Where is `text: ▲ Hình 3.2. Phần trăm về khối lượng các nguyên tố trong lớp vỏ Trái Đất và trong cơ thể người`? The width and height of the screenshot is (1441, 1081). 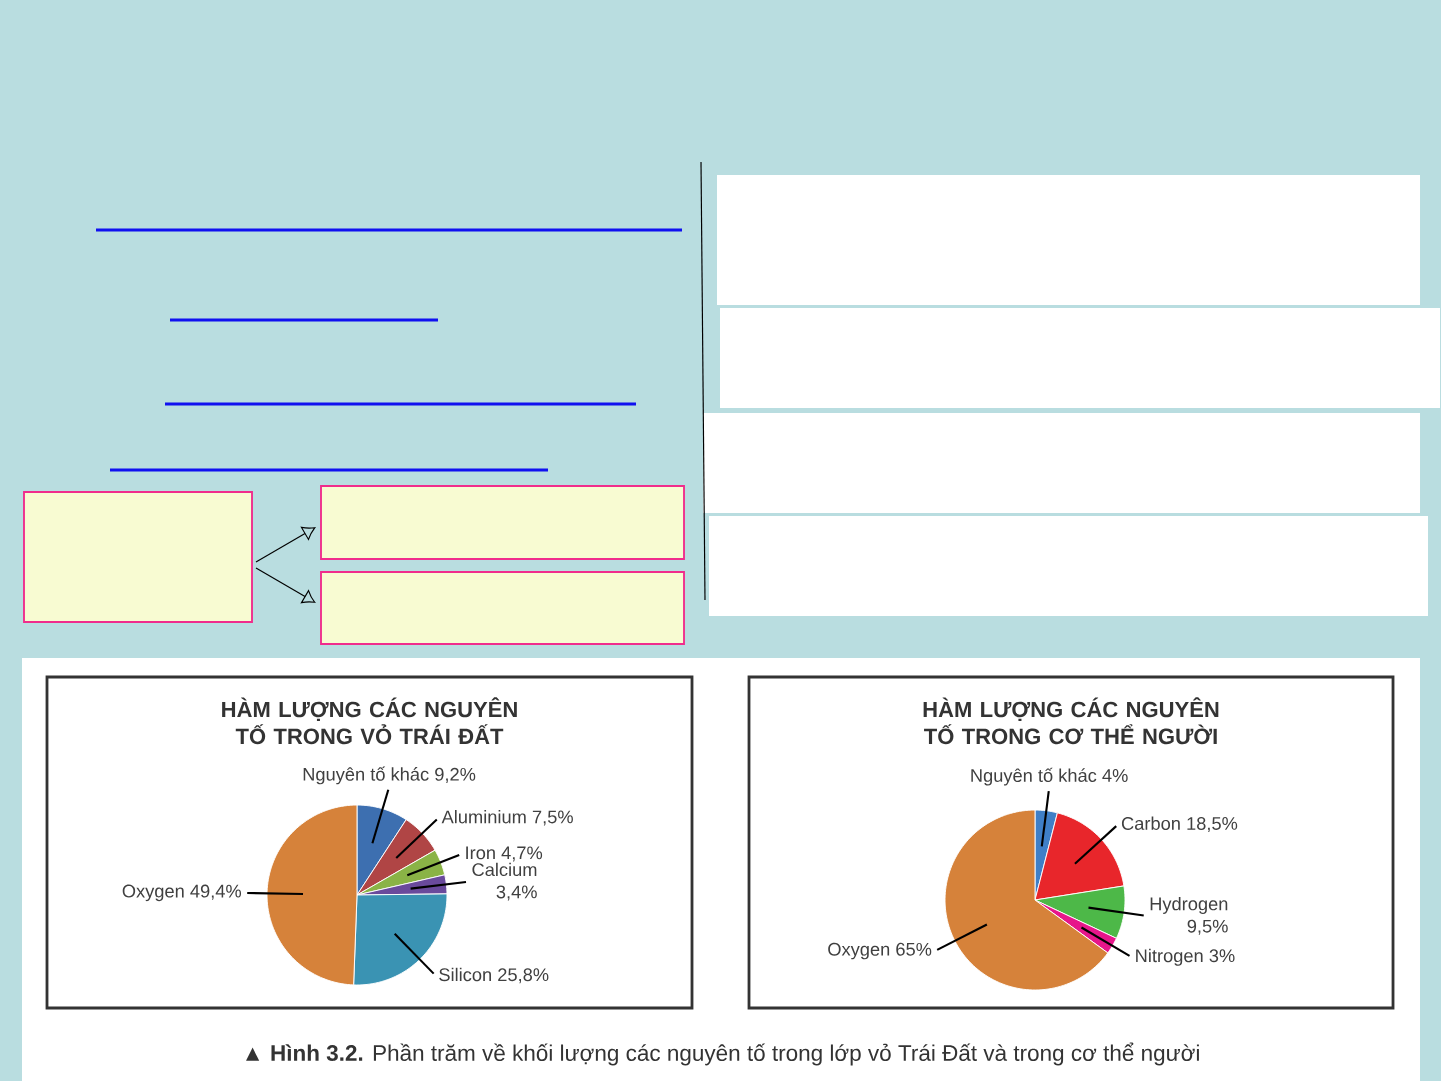 text: ▲ Hình 3.2. Phần trăm về khối lượng các nguyên tố trong lớp vỏ Trái Đất và trong cơ thể người is located at coordinates (722, 1054).